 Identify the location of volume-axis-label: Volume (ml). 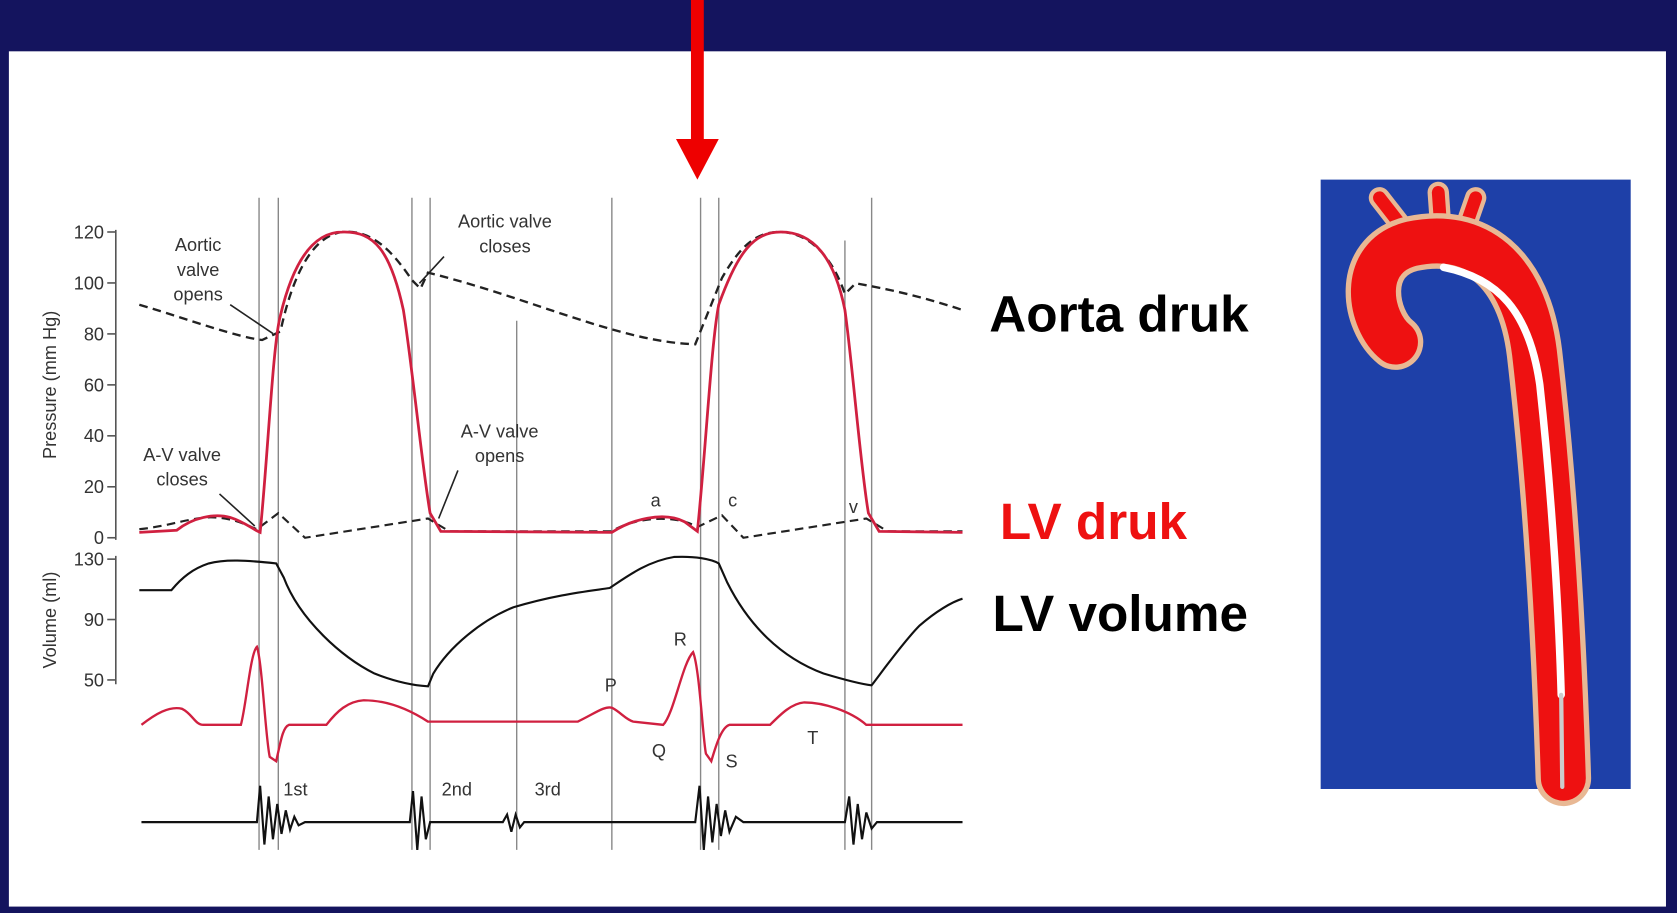
(50, 620).